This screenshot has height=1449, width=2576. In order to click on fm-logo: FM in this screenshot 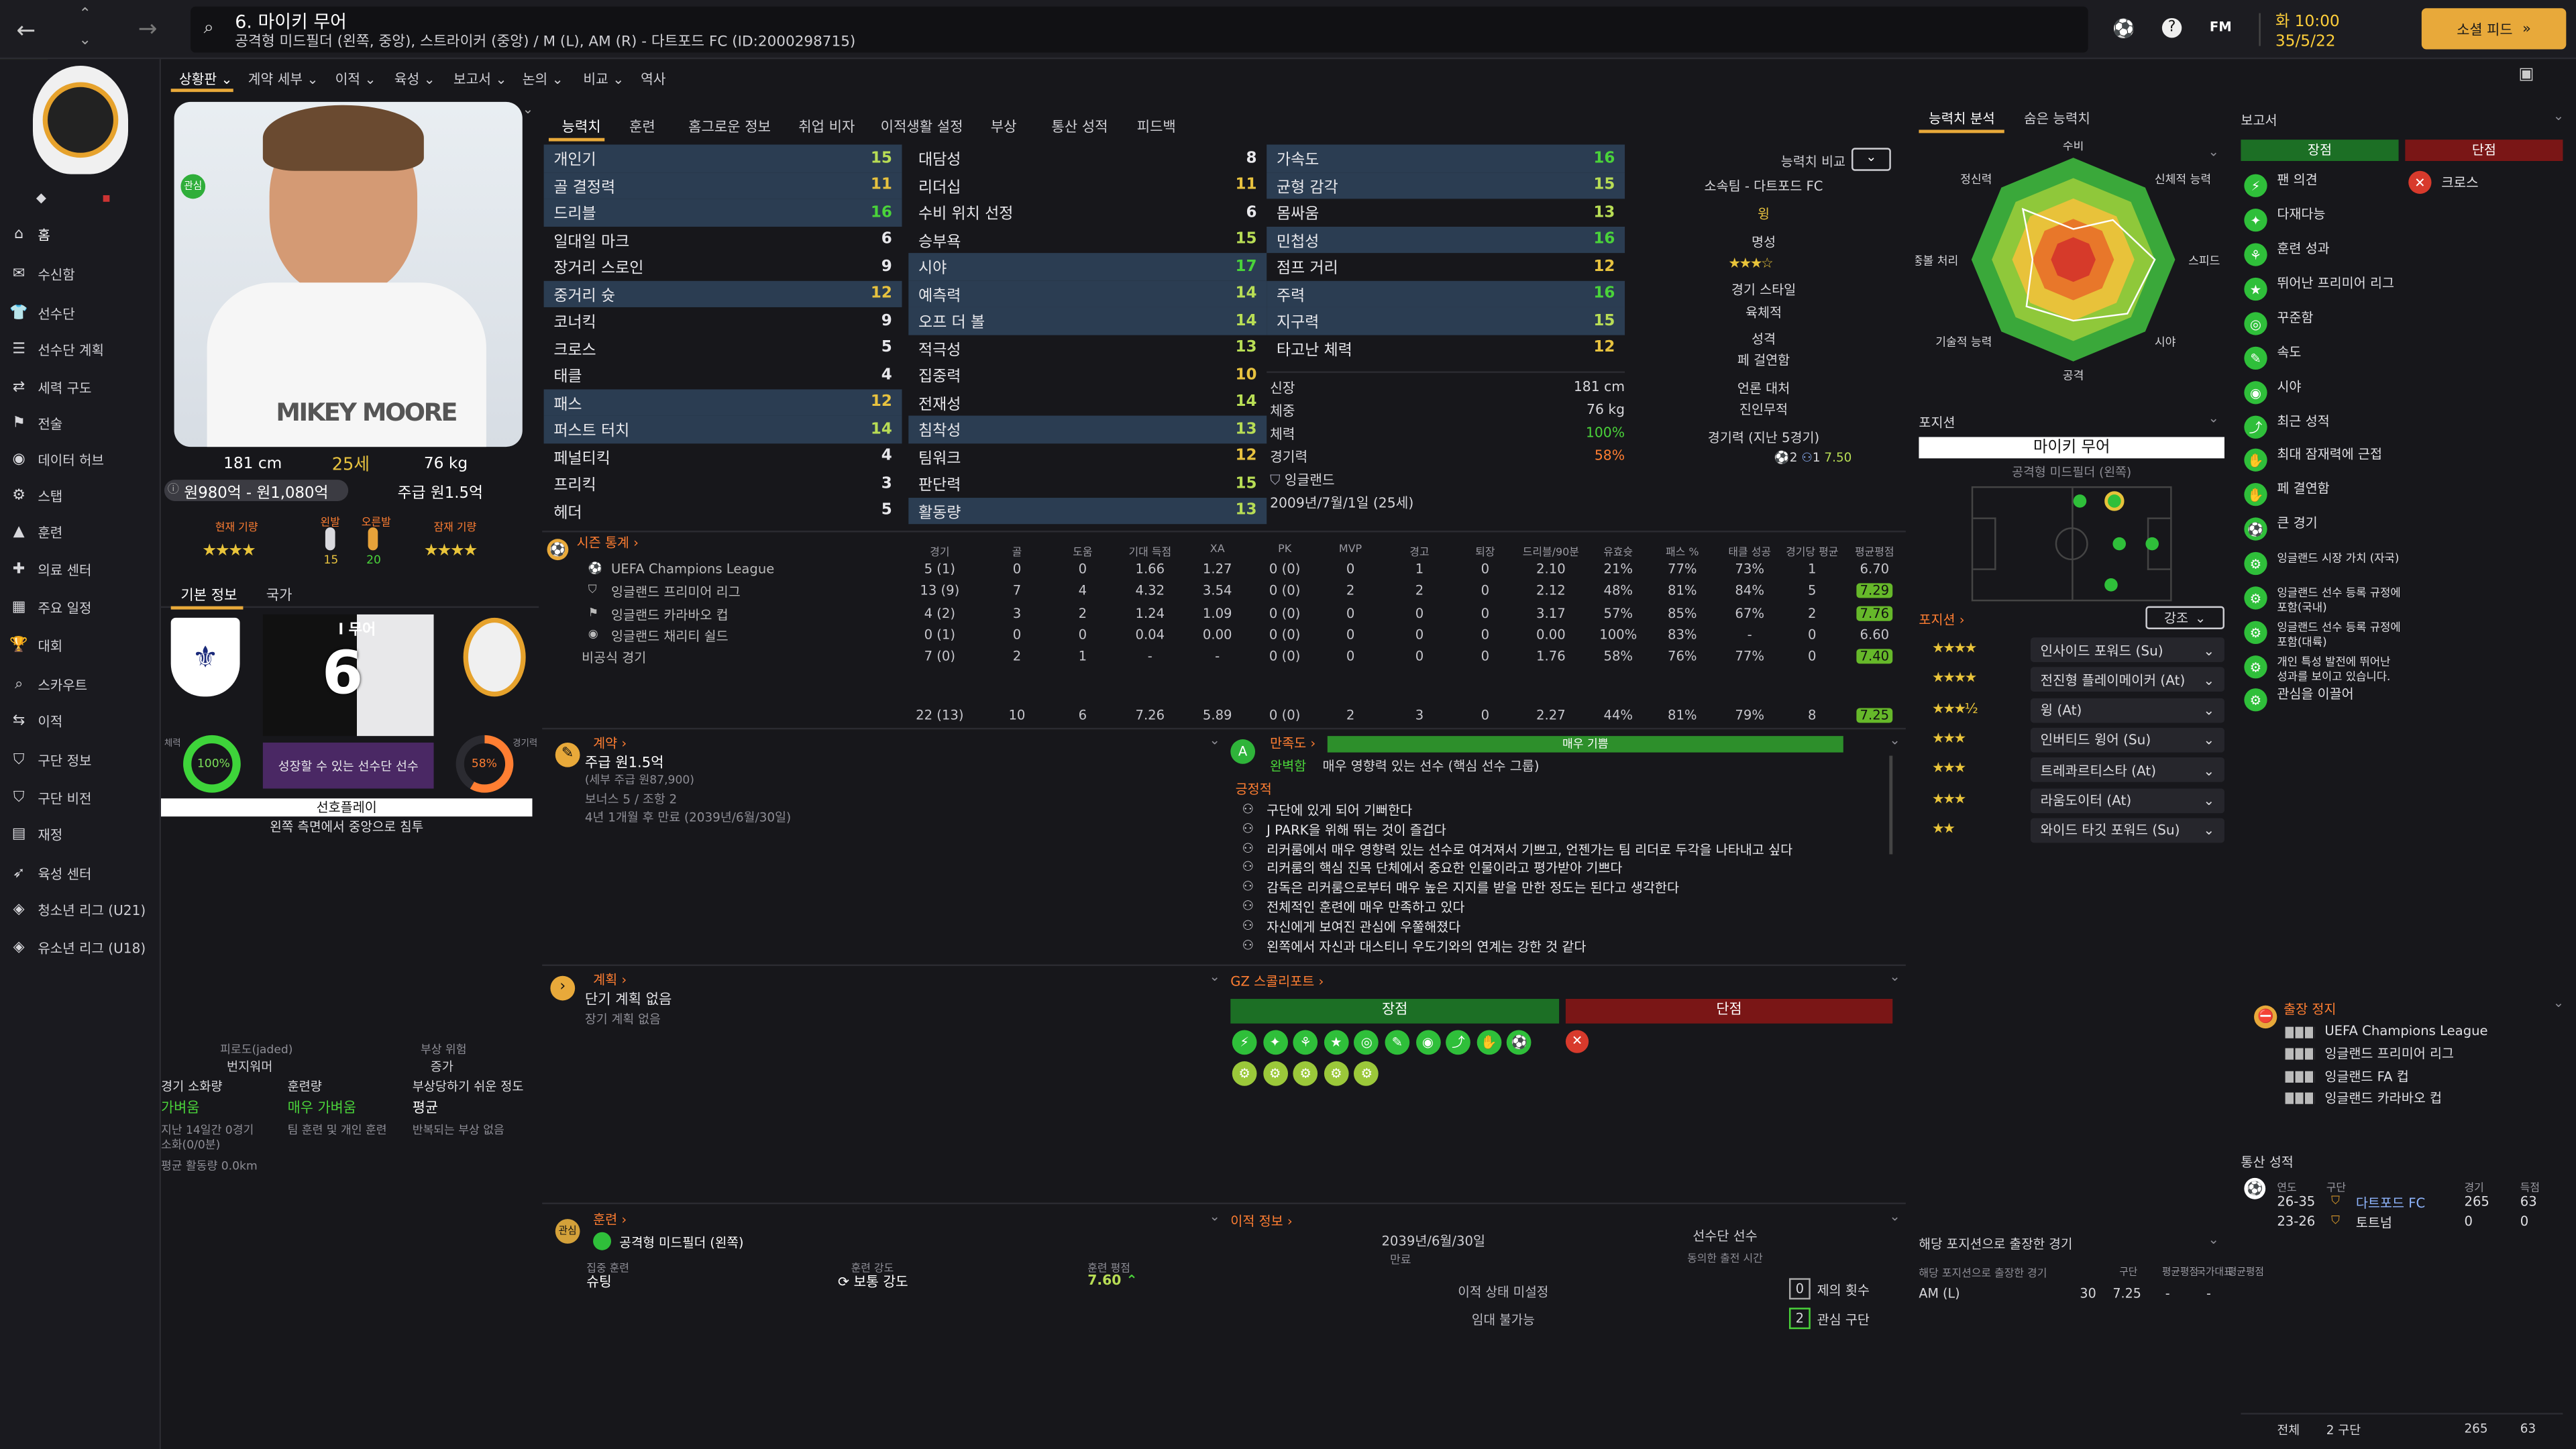, I will do `click(2220, 27)`.